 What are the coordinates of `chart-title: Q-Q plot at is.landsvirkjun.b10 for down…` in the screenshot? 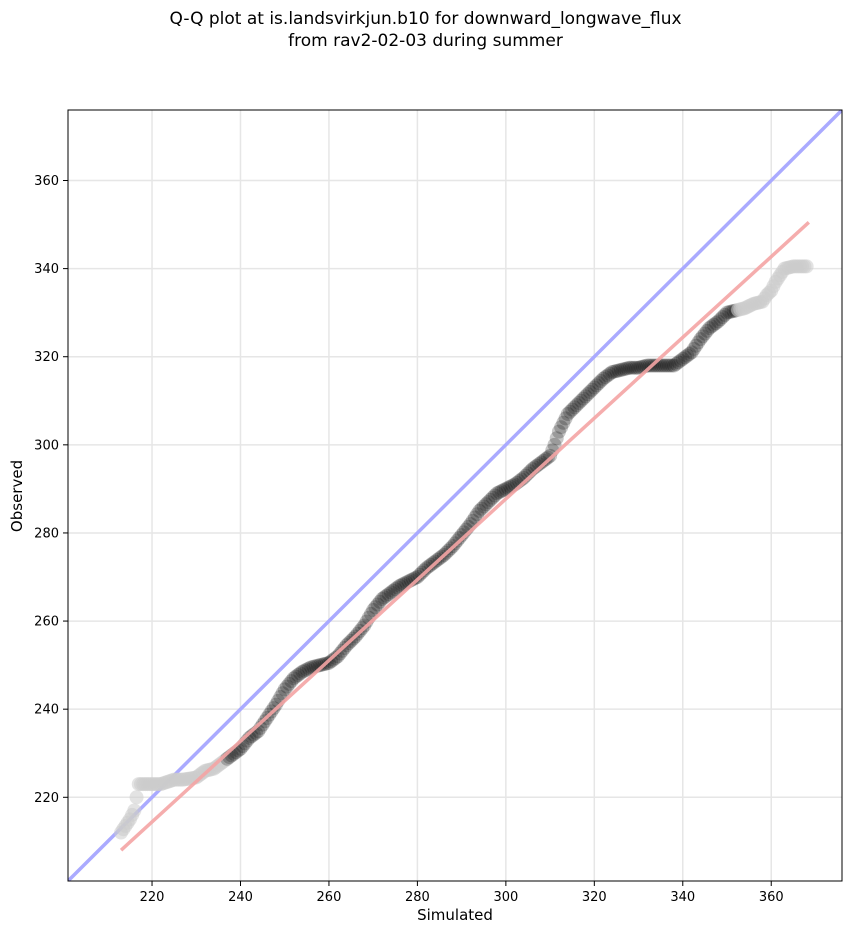 It's located at (425, 30).